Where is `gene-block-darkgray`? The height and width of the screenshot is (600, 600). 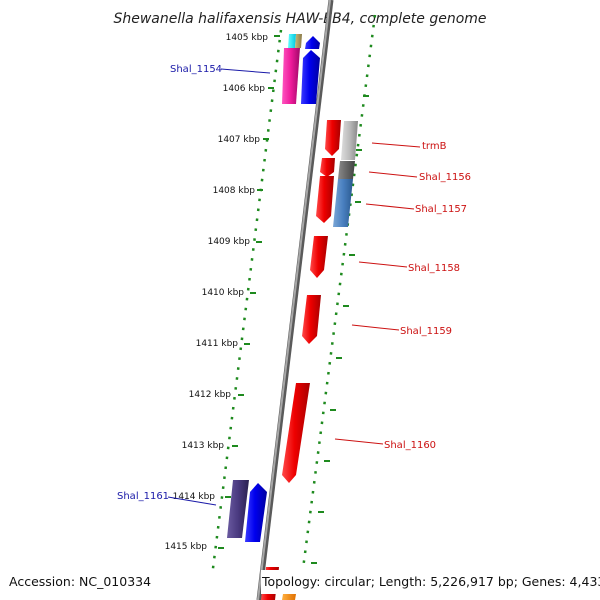 gene-block-darkgray is located at coordinates (346, 170).